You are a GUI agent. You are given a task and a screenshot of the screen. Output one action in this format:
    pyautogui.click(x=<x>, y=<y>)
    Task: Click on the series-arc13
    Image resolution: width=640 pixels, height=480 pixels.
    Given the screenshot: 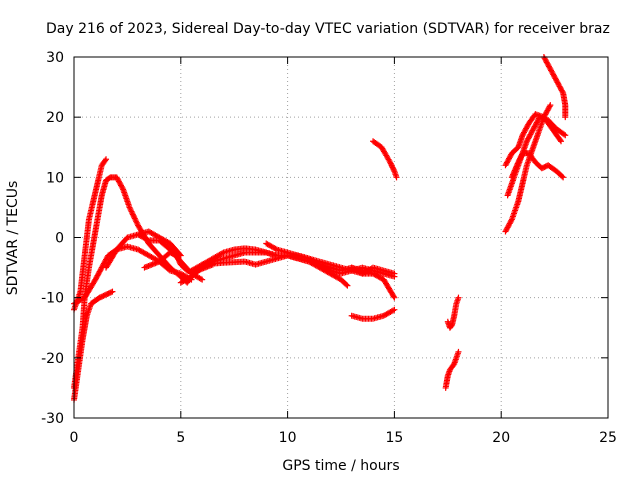 What is the action you would take?
    pyautogui.click(x=373, y=314)
    